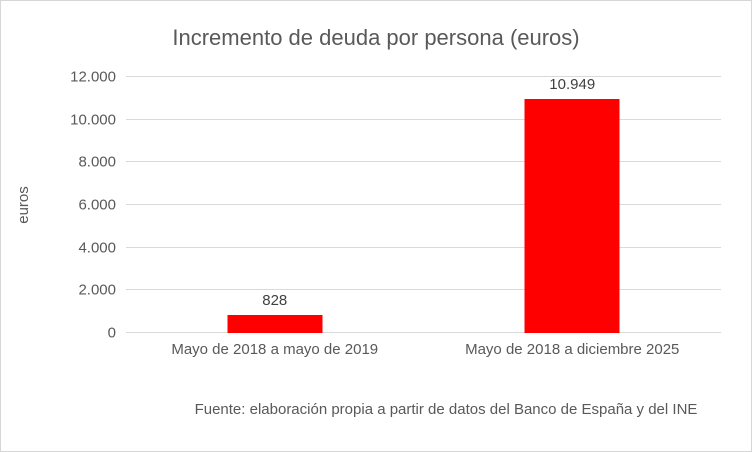 The height and width of the screenshot is (452, 752). I want to click on y-tick-label: 2.000, so click(97, 290).